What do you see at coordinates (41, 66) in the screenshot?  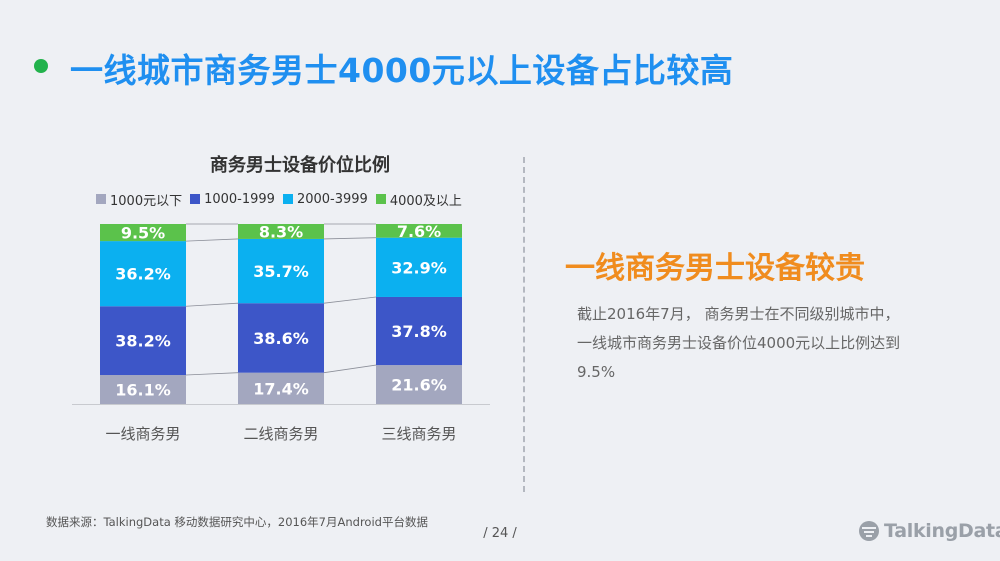 I see `title-bullet-dot` at bounding box center [41, 66].